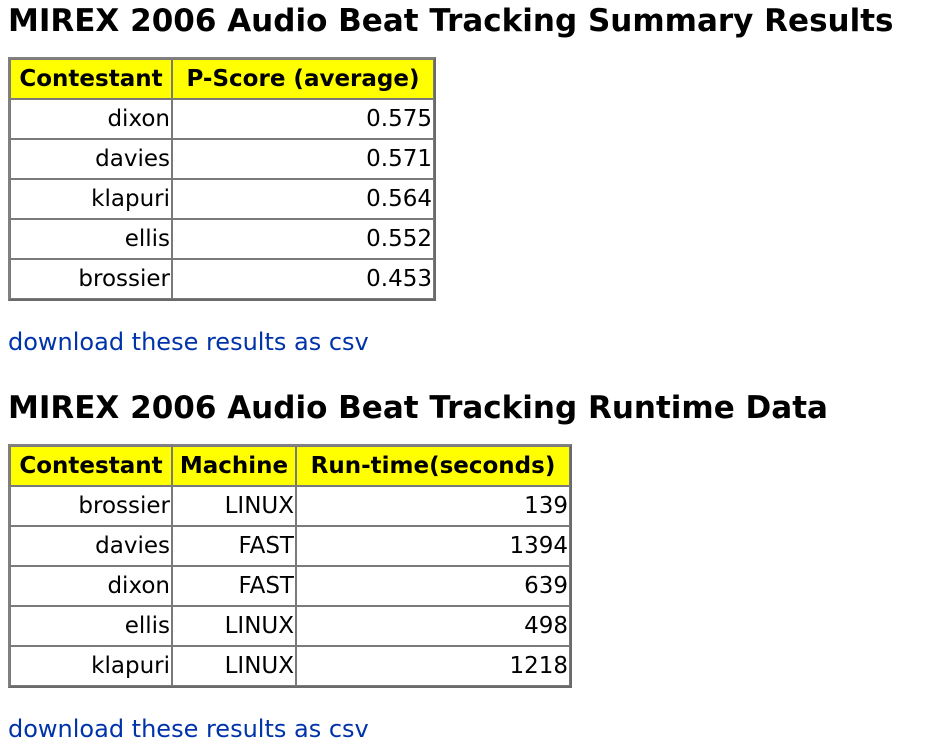  I want to click on summary-contestant-cell: dixon, so click(91, 119).